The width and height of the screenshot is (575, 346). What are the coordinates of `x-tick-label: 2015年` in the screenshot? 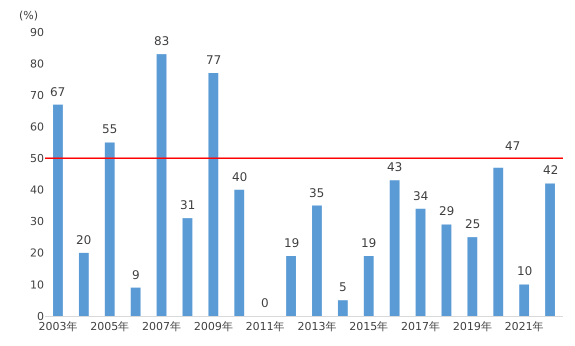 It's located at (368, 327).